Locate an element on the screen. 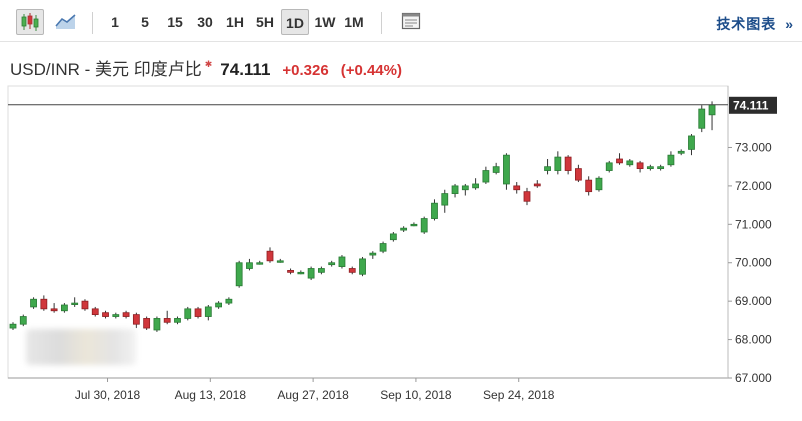 Image resolution: width=802 pixels, height=421 pixels. last-price: 74.111 is located at coordinates (245, 69).